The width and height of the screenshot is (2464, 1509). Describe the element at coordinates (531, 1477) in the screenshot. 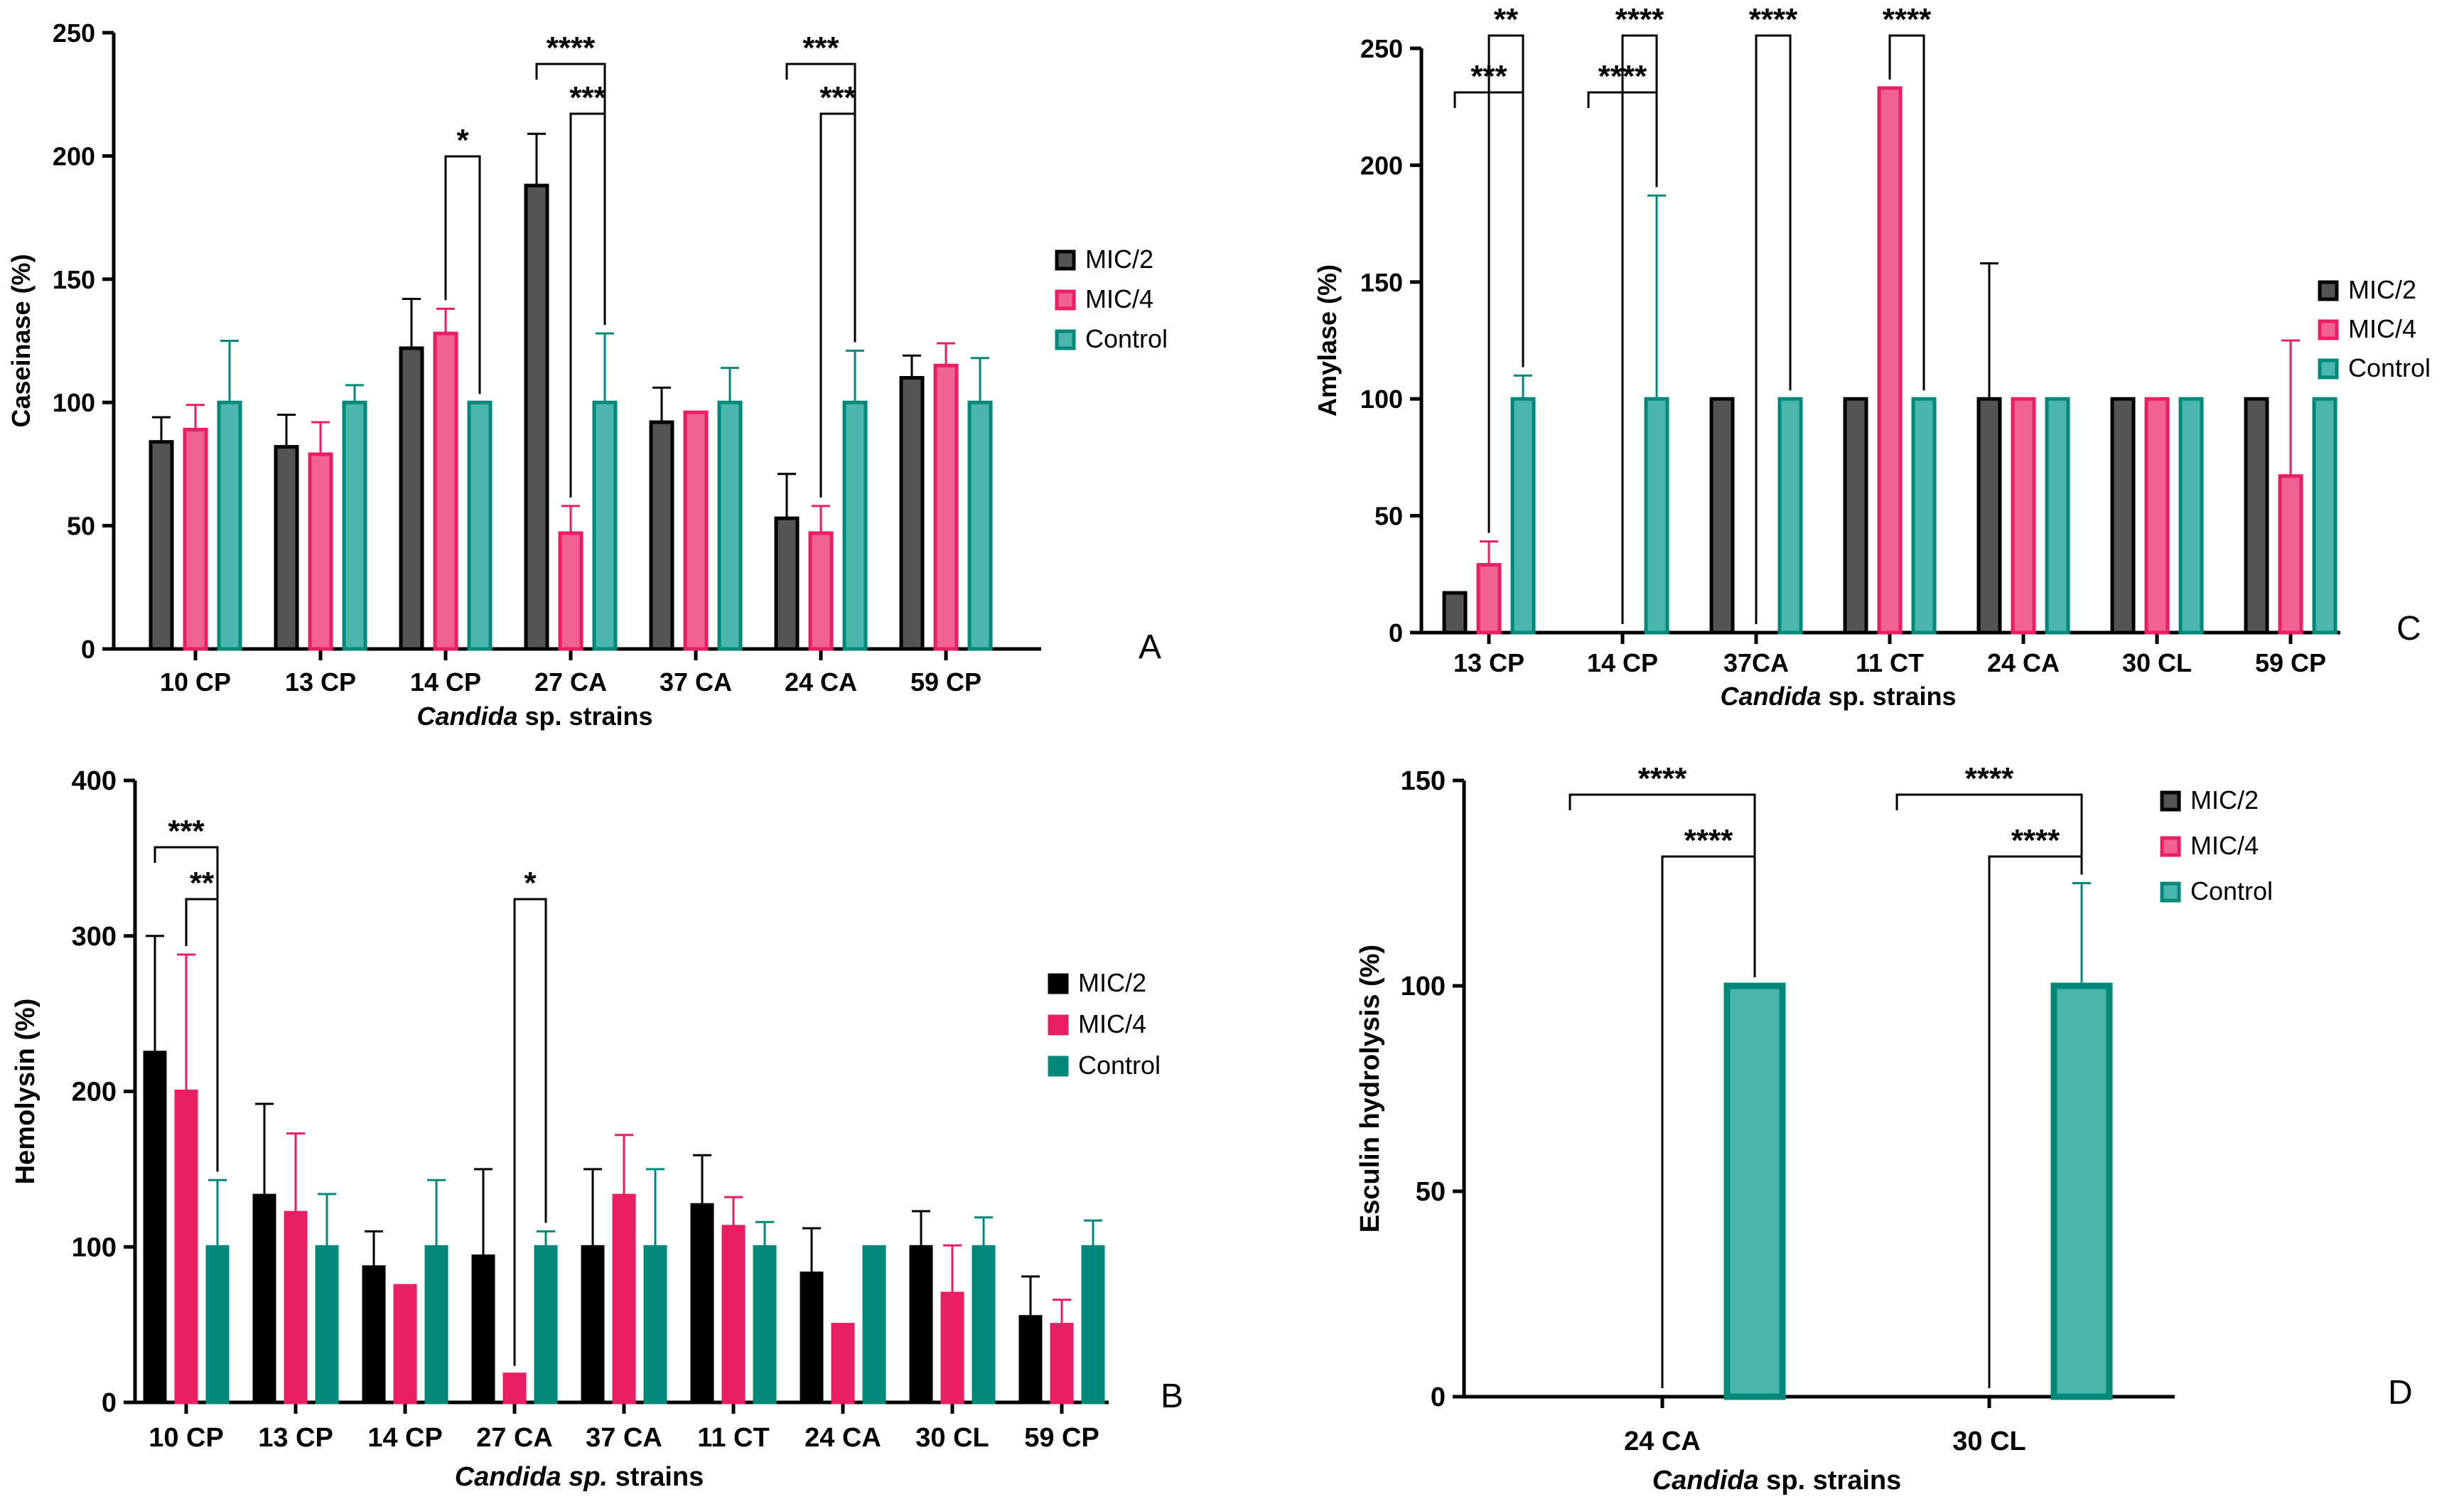

I see `x-axis-title-italic: Candida sp.` at that location.